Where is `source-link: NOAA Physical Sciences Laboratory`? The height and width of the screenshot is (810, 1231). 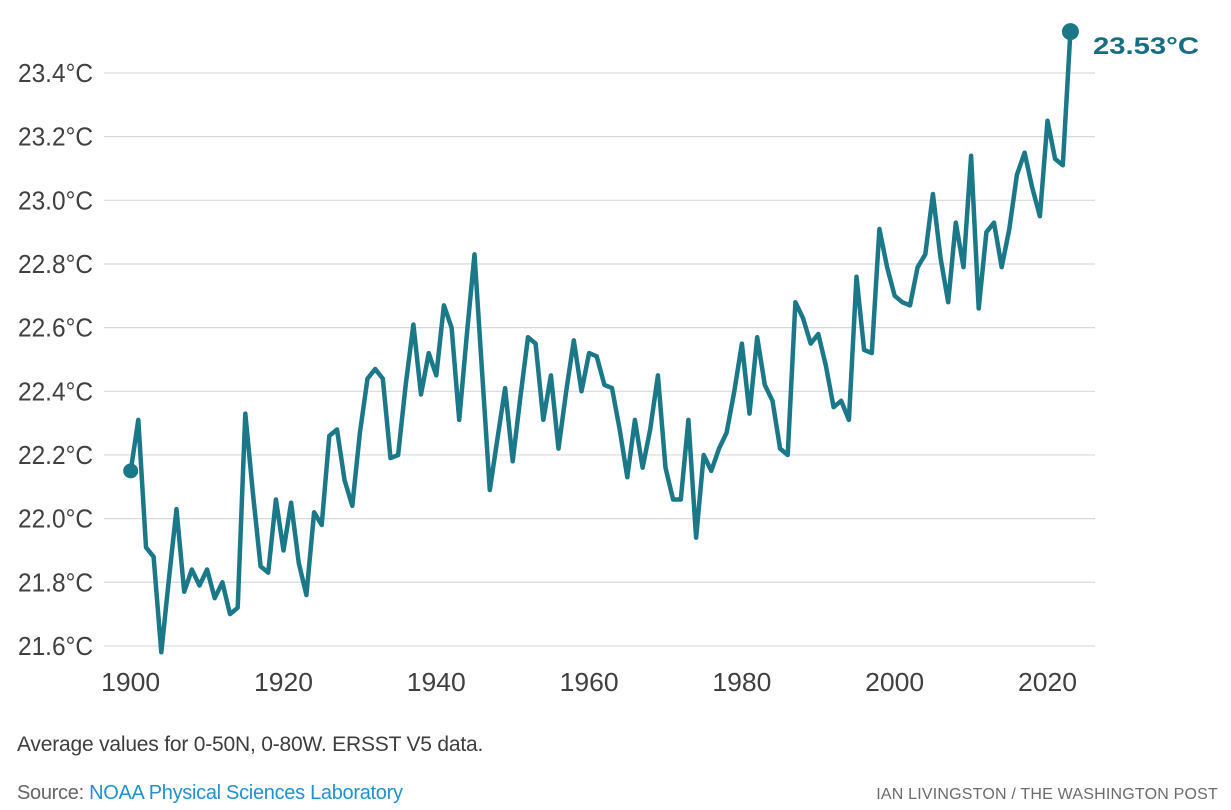 source-link: NOAA Physical Sciences Laboratory is located at coordinates (246, 793).